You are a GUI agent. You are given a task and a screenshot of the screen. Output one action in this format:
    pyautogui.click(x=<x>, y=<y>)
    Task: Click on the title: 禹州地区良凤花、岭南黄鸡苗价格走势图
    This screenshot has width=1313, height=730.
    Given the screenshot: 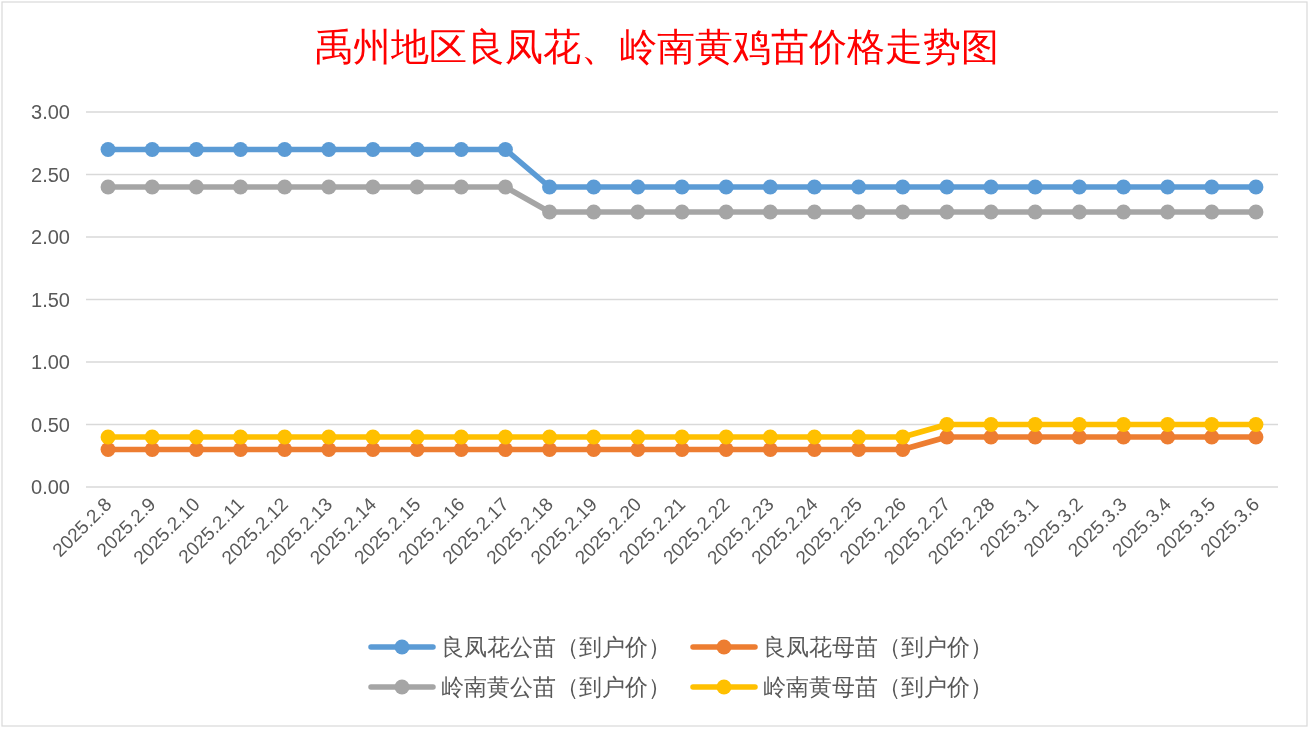 What is the action you would take?
    pyautogui.click(x=656, y=47)
    